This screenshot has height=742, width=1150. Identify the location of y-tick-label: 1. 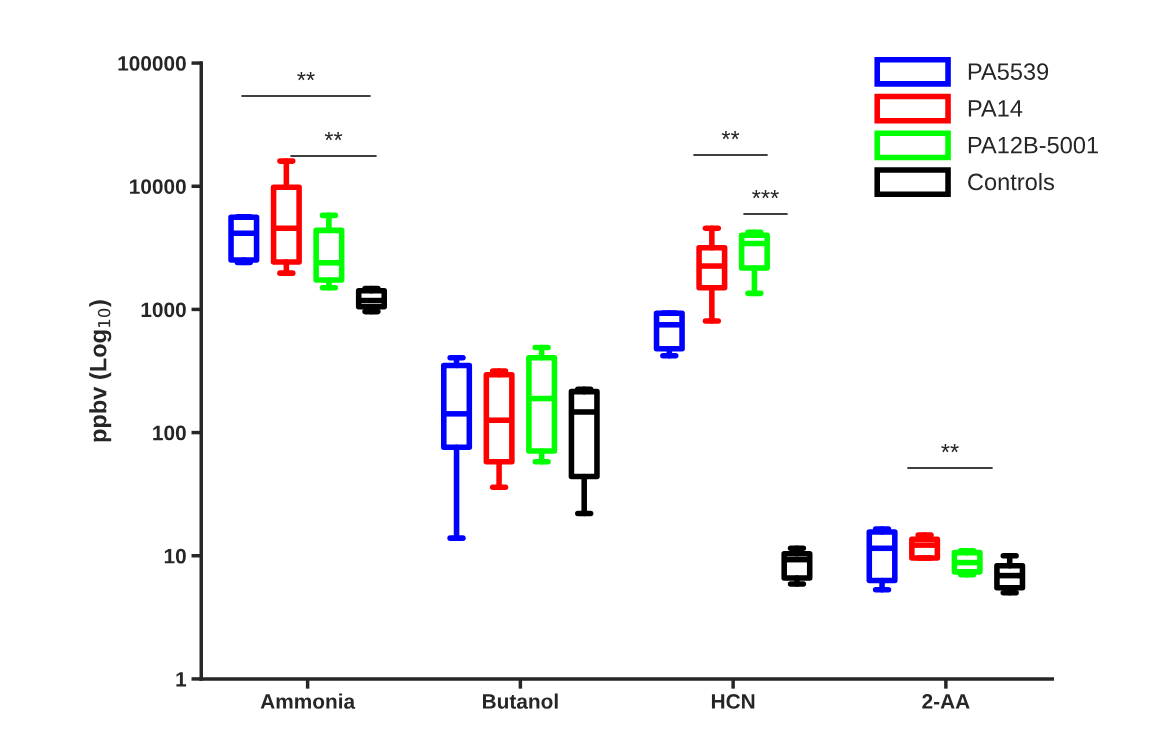
(181, 679).